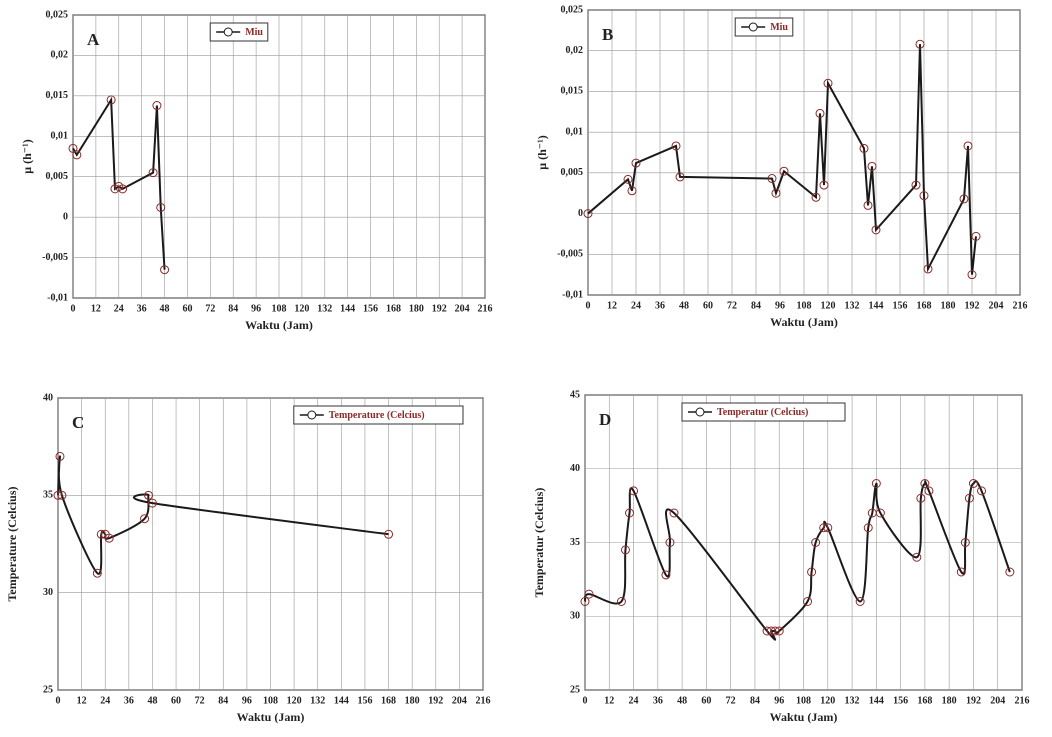  I want to click on x-tick-label: 60, so click(187, 308).